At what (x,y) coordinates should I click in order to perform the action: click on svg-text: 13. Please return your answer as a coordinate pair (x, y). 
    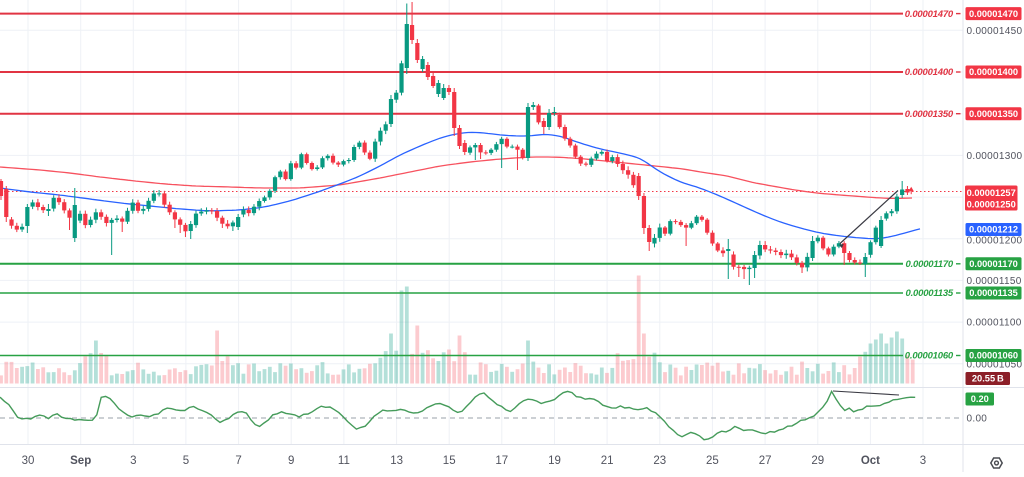
    Looking at the image, I should click on (396, 461).